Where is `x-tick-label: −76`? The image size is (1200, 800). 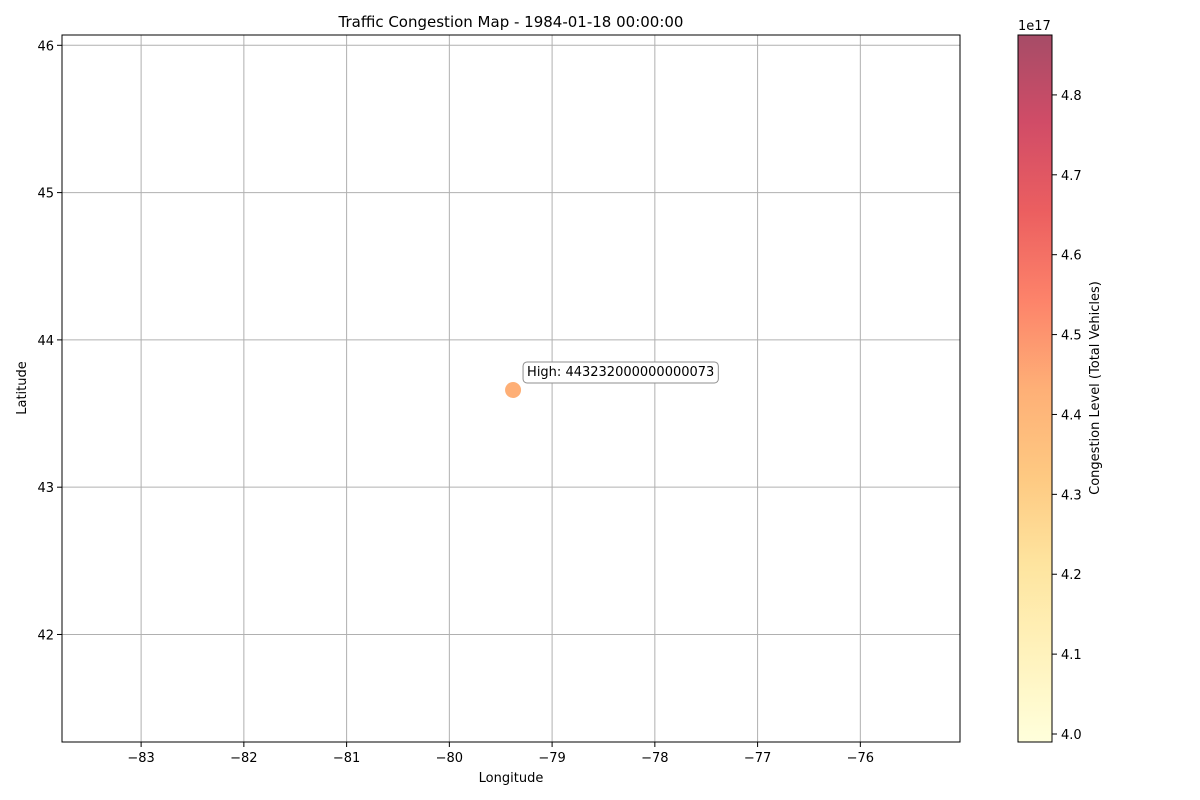
x-tick-label: −76 is located at coordinates (860, 758).